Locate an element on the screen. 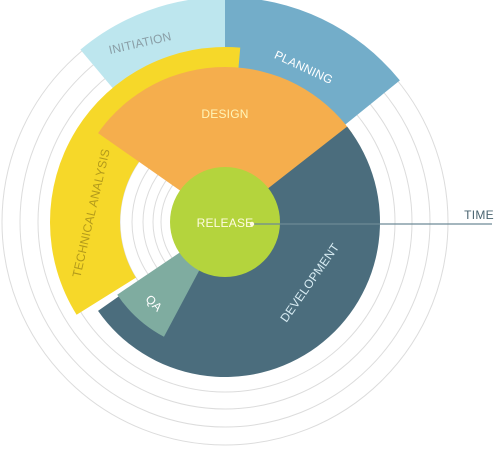 This screenshot has width=495, height=450. release-core is located at coordinates (225, 222).